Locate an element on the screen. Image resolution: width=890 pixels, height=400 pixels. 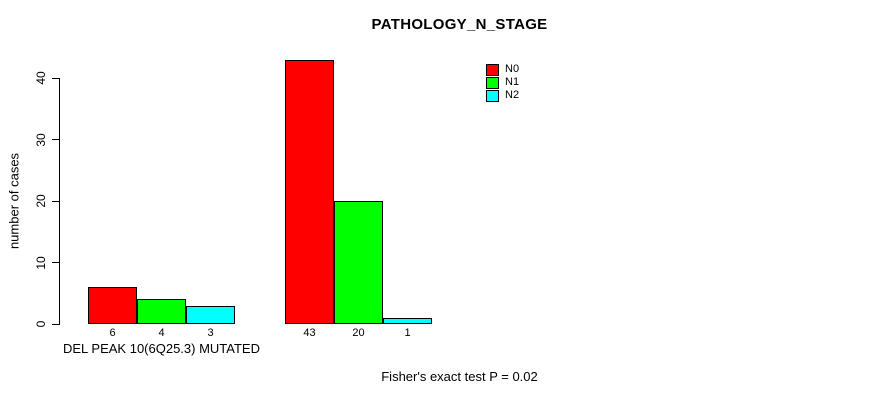
x-axis-group-label: DEL PEAK 10(6Q25.3) MUTATED is located at coordinates (161, 348).